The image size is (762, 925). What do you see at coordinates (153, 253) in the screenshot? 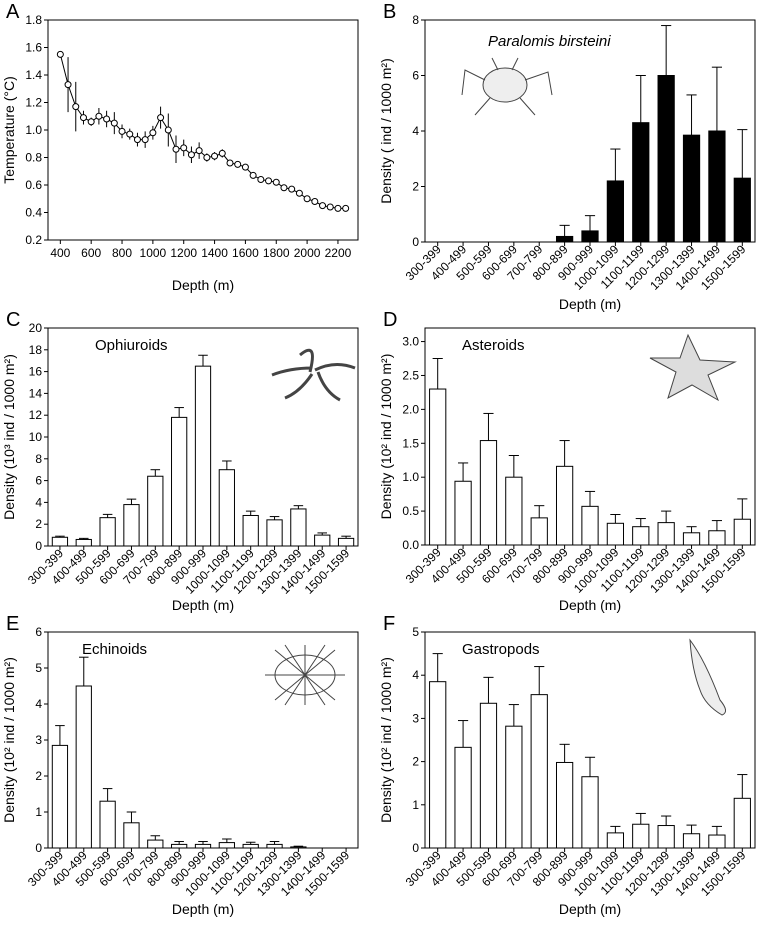
I see `x-tick-label: 1000` at bounding box center [153, 253].